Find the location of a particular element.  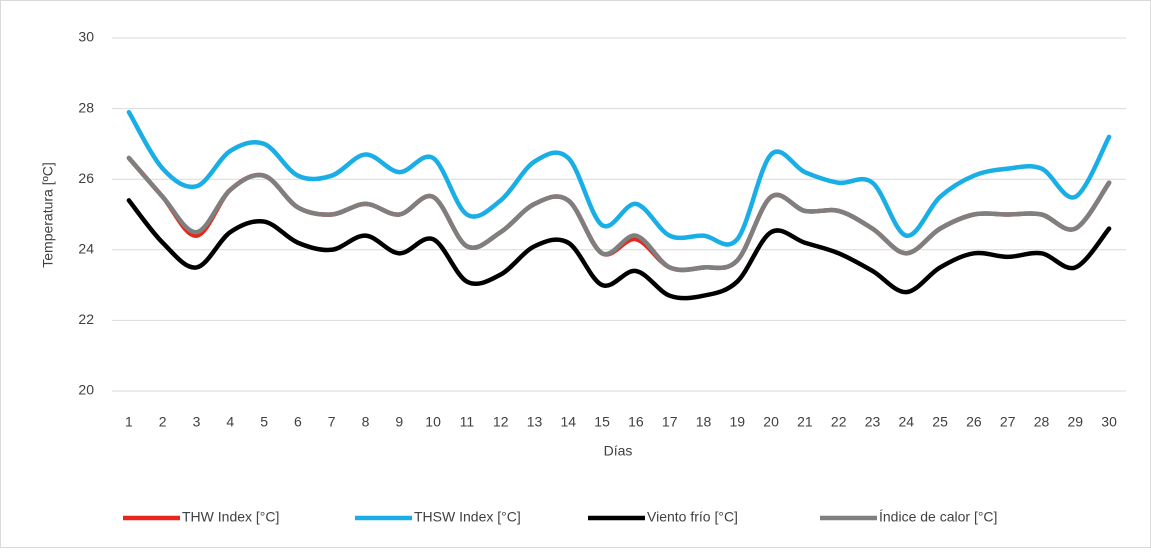

x-tick-label: 9 is located at coordinates (399, 422).